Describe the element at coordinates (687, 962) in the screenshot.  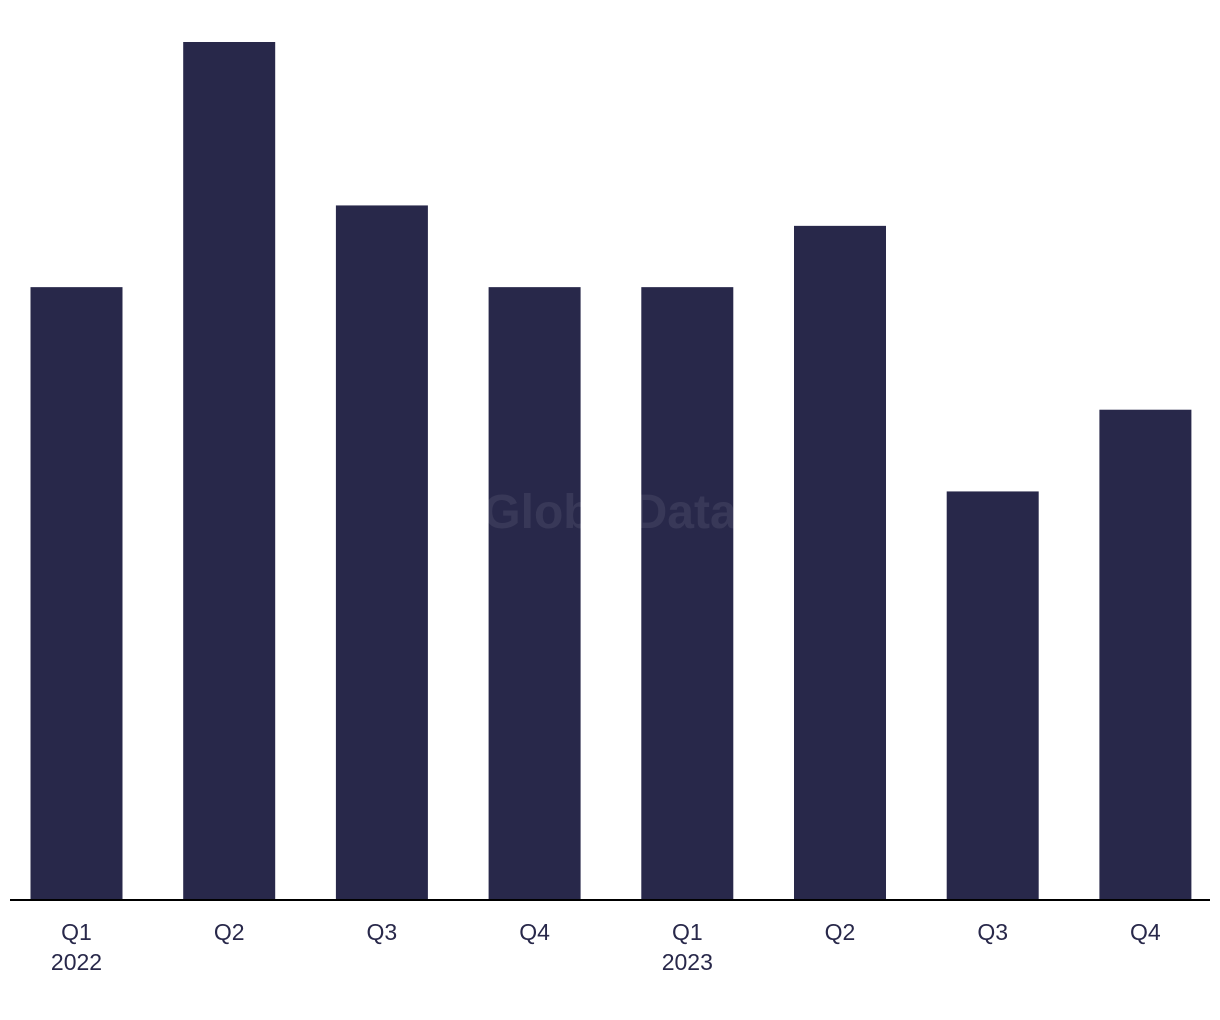
I see `x-tick-year-label: 2023` at that location.